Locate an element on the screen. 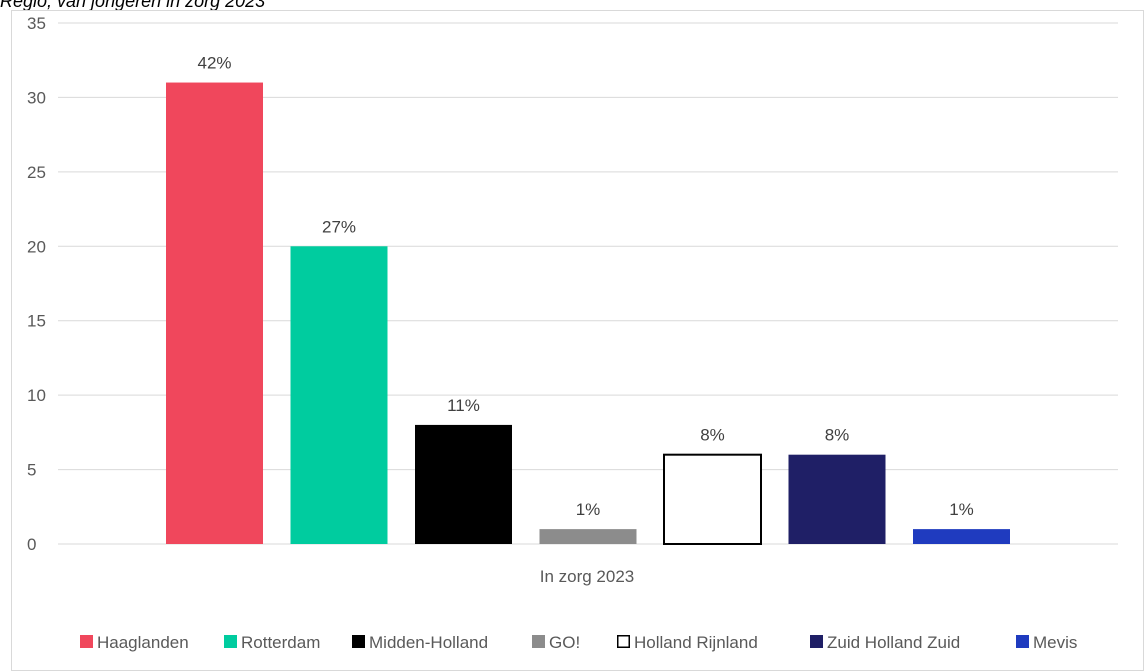 Image resolution: width=1145 pixels, height=672 pixels. legend-label: GO! is located at coordinates (564, 642).